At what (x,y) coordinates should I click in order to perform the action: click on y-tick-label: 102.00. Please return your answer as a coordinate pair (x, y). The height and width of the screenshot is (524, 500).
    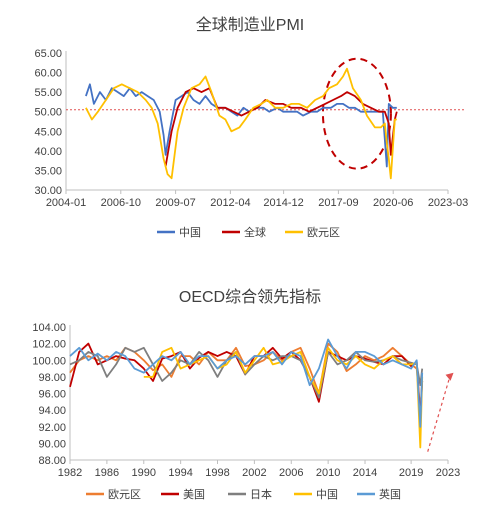
    Looking at the image, I should click on (49, 345).